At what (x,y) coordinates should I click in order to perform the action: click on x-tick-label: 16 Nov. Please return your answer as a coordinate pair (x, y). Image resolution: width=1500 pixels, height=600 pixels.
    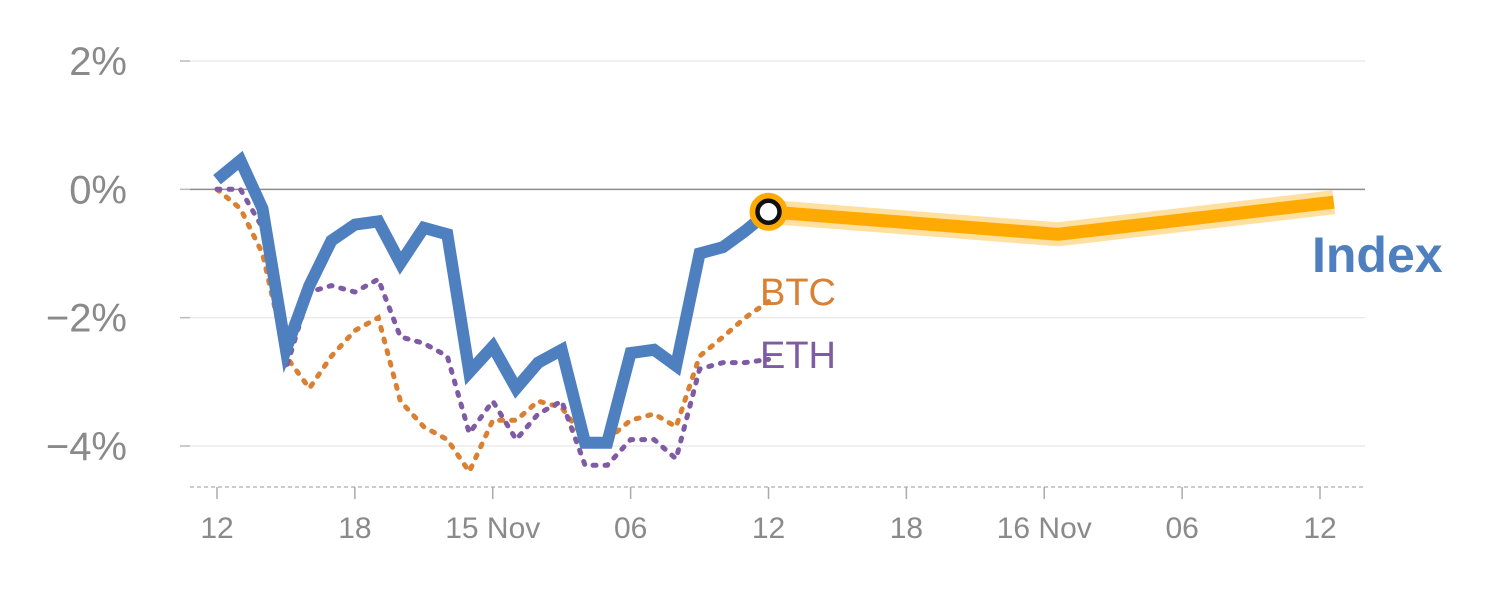
    Looking at the image, I should click on (1044, 528).